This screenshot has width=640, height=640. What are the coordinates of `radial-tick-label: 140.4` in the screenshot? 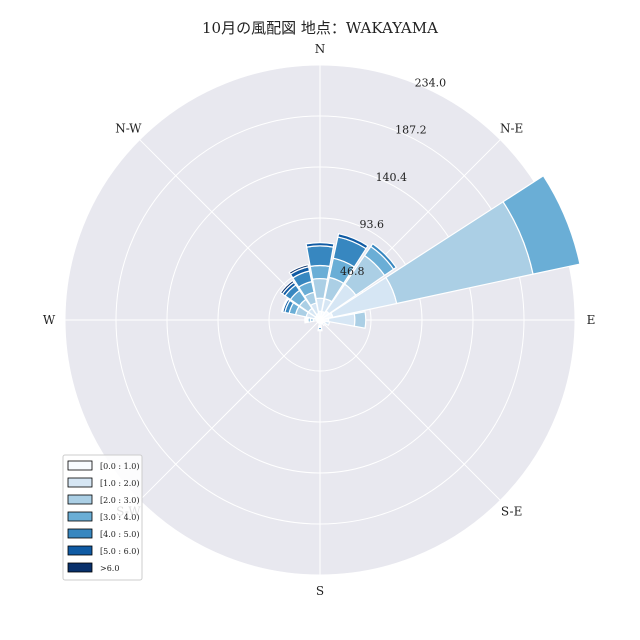 It's located at (392, 177).